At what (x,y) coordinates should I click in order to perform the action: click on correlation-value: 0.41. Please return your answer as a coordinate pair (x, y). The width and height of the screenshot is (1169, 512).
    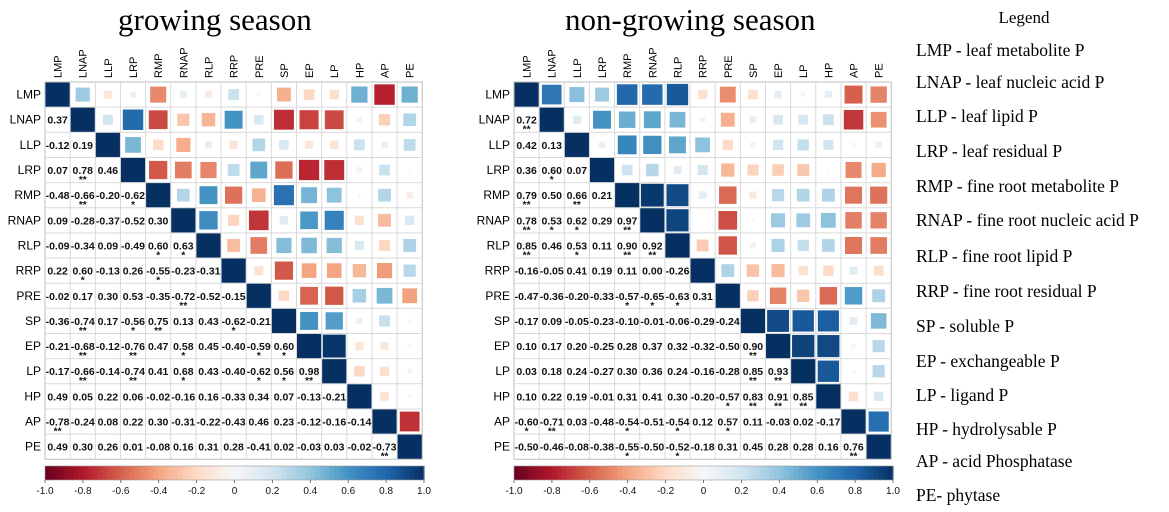
    Looking at the image, I should click on (158, 372).